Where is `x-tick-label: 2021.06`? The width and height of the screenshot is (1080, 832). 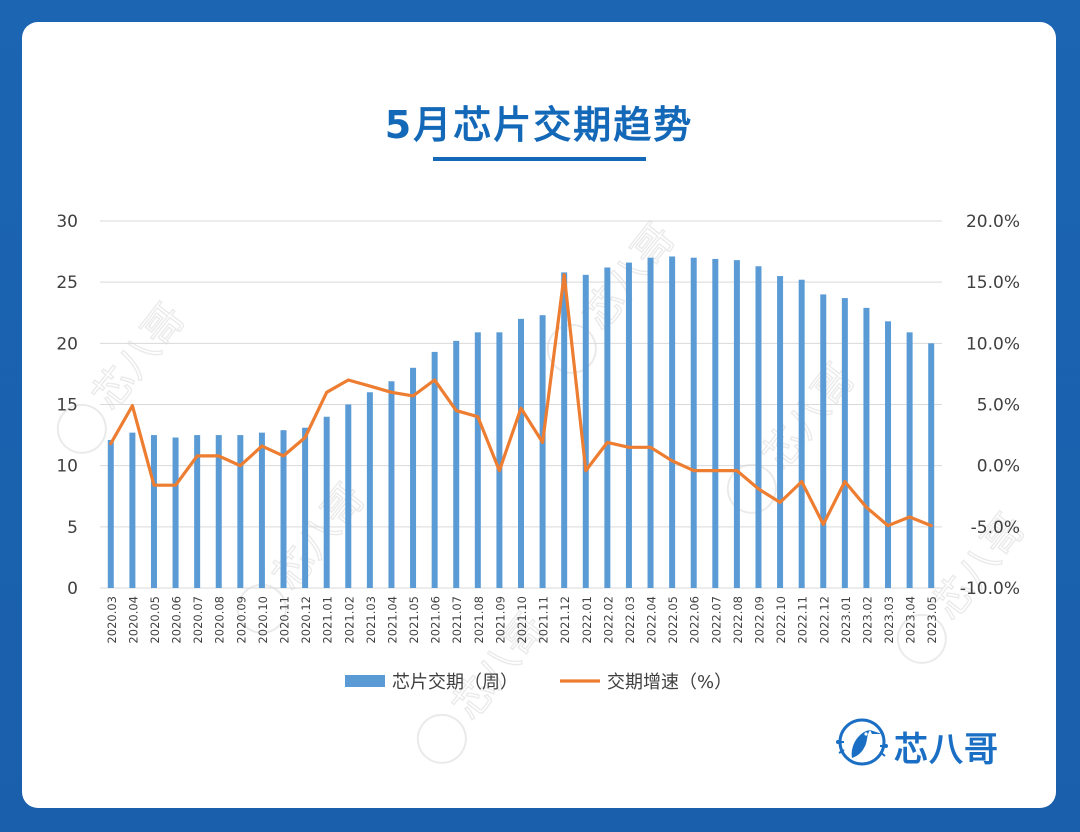 x-tick-label: 2021.06 is located at coordinates (436, 620).